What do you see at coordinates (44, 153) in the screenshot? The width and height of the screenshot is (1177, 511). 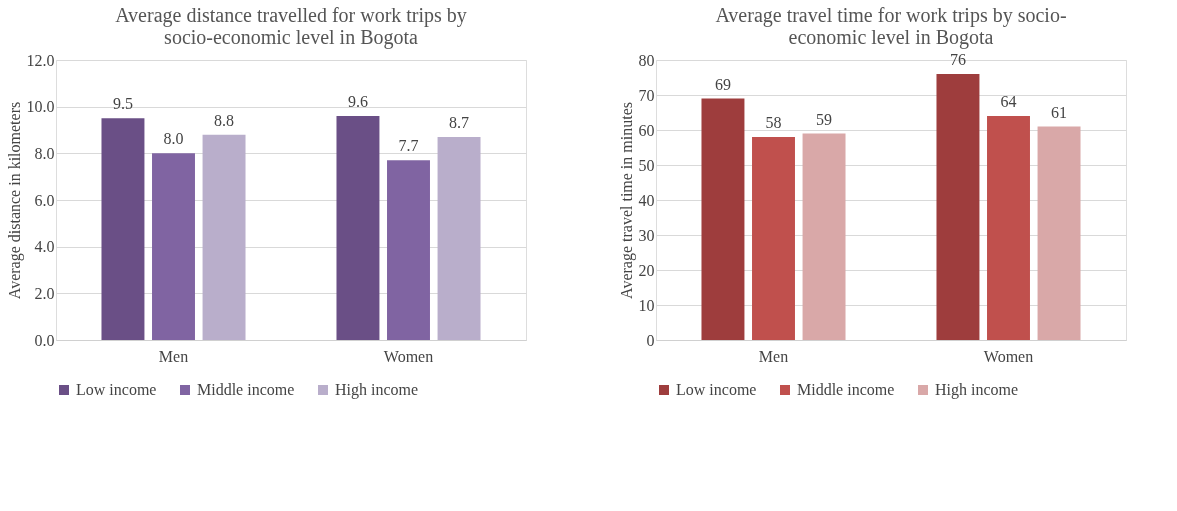 I see `y-tick-label: 8.0` at bounding box center [44, 153].